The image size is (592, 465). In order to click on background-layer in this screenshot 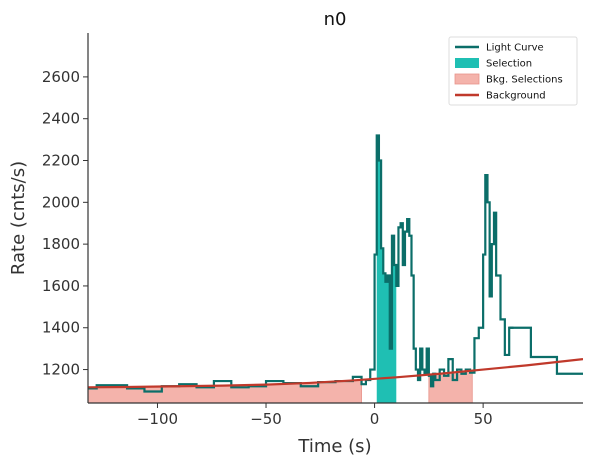, I will do `click(335, 373)`.